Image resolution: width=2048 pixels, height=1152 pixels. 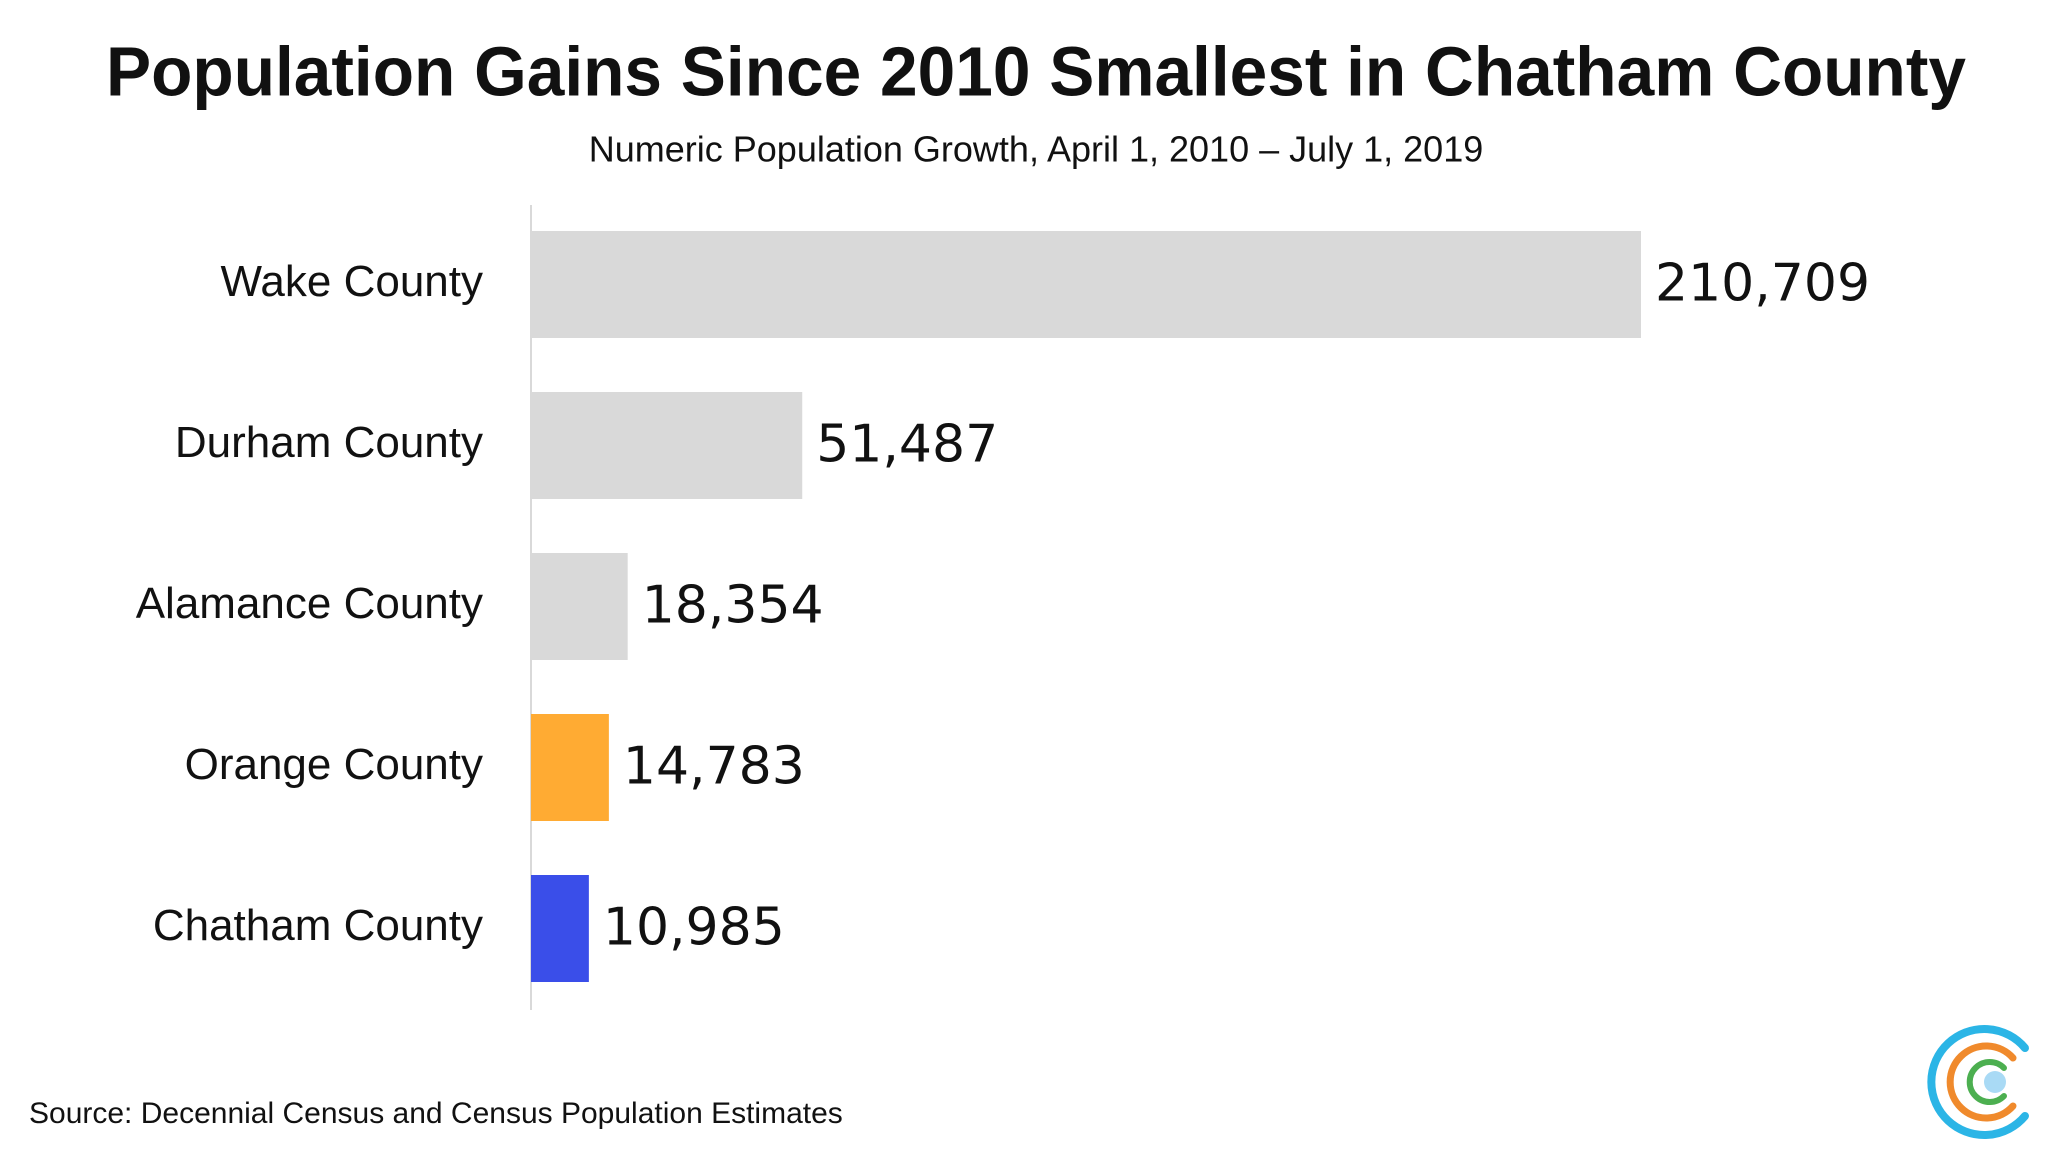 What do you see at coordinates (1978, 1082) in the screenshot?
I see `logo` at bounding box center [1978, 1082].